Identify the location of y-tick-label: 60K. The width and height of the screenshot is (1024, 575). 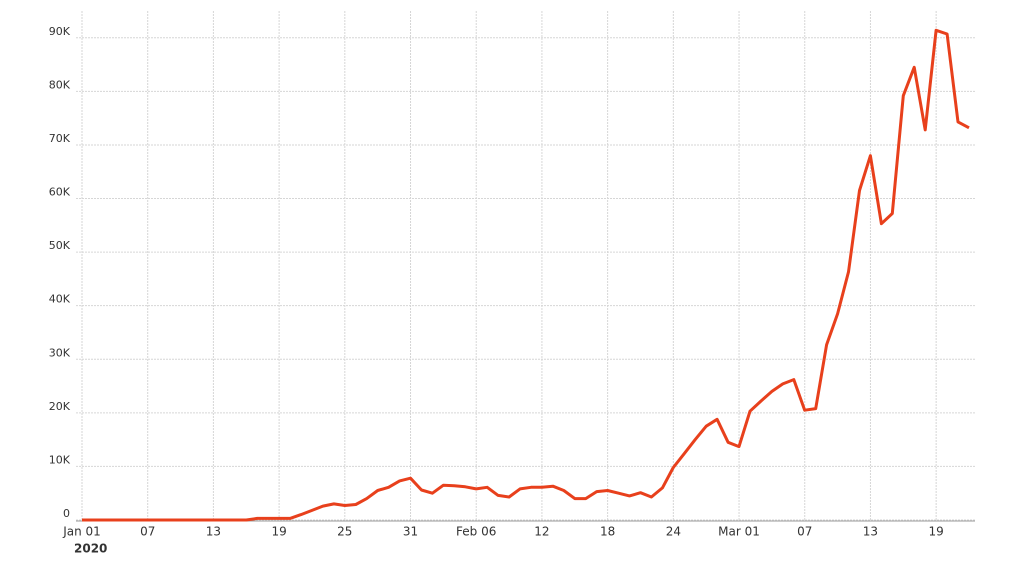
(60, 192).